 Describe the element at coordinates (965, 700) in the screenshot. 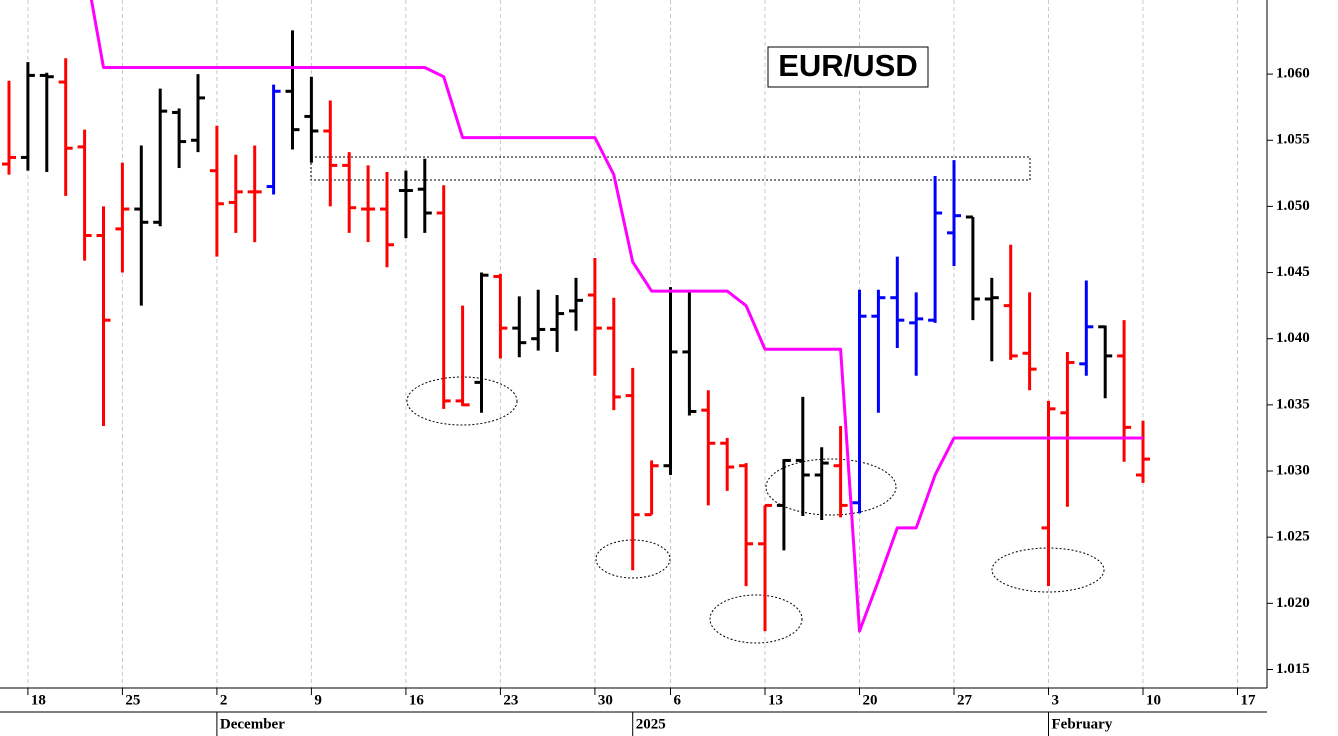

I see `x-tick-label: 27` at that location.